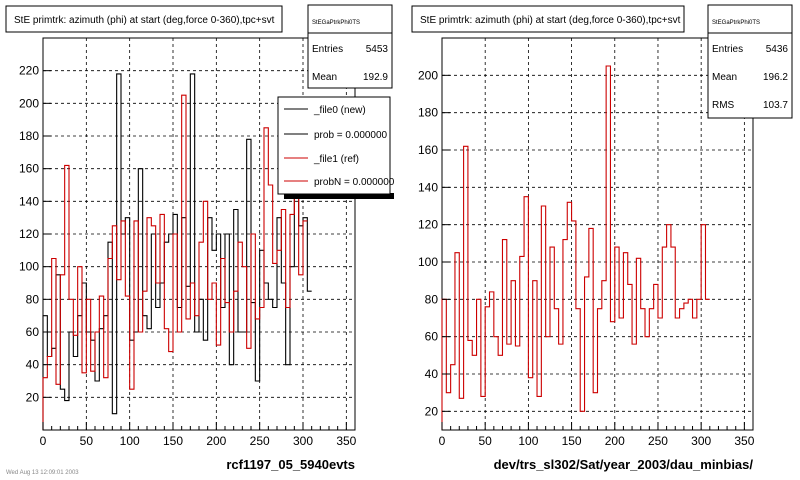 The width and height of the screenshot is (800, 480). Describe the element at coordinates (724, 77) in the screenshot. I see `right-stats-mean-label: Mean` at that location.